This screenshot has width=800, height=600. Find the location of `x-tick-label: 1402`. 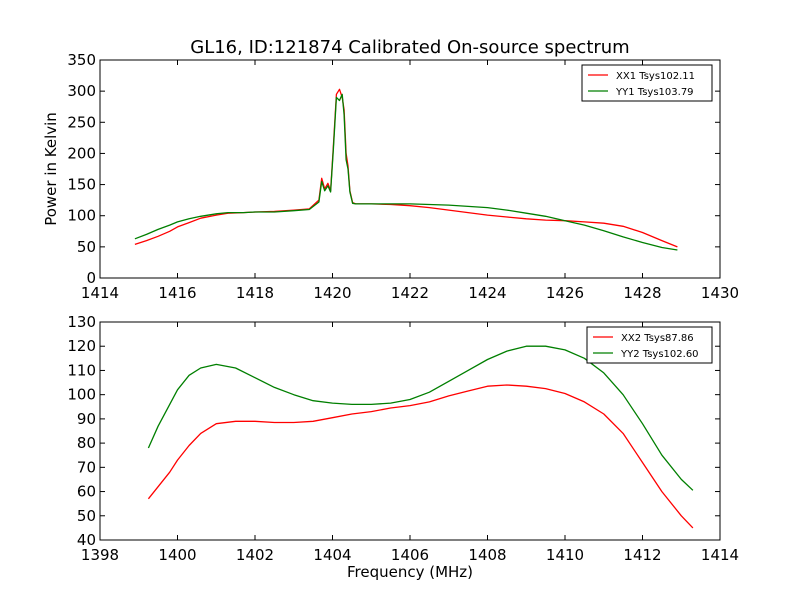

x-tick-label: 1402 is located at coordinates (255, 555).